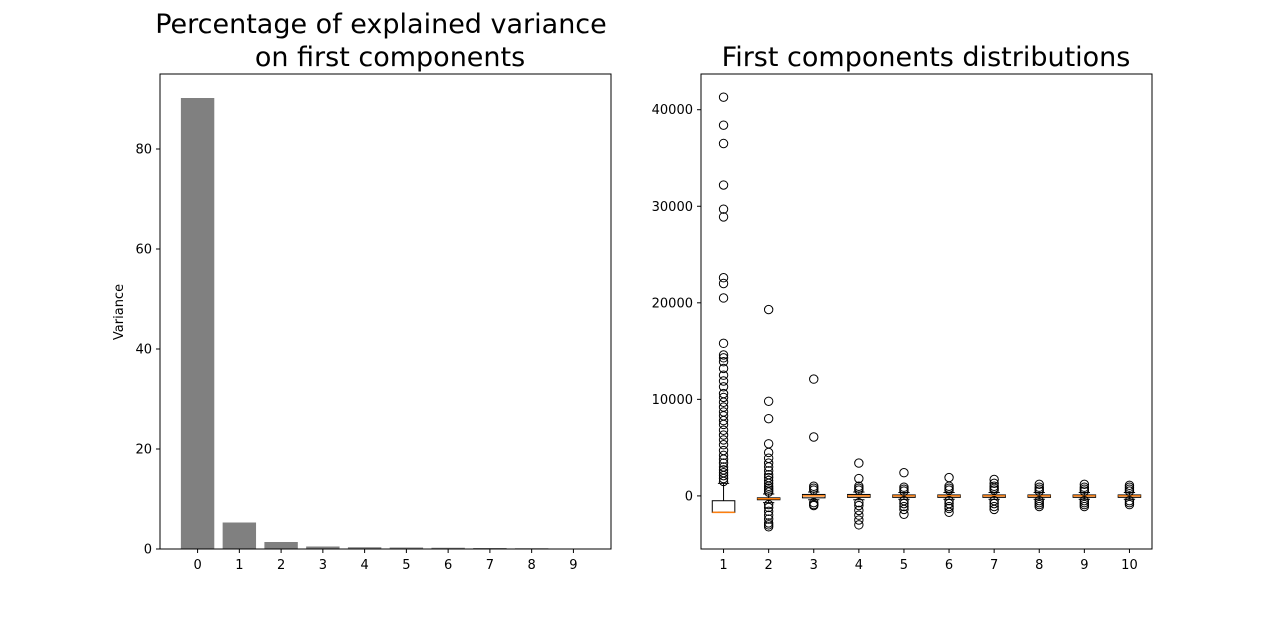 This screenshot has height=617, width=1280. I want to click on bar-chart-title-line2: on first components, so click(390, 57).